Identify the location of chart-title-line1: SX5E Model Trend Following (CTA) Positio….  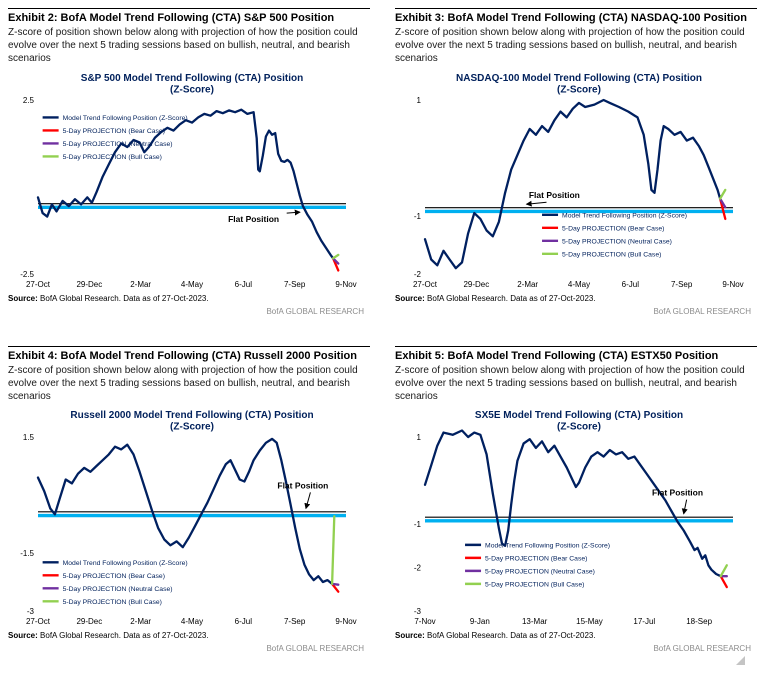
(579, 415).